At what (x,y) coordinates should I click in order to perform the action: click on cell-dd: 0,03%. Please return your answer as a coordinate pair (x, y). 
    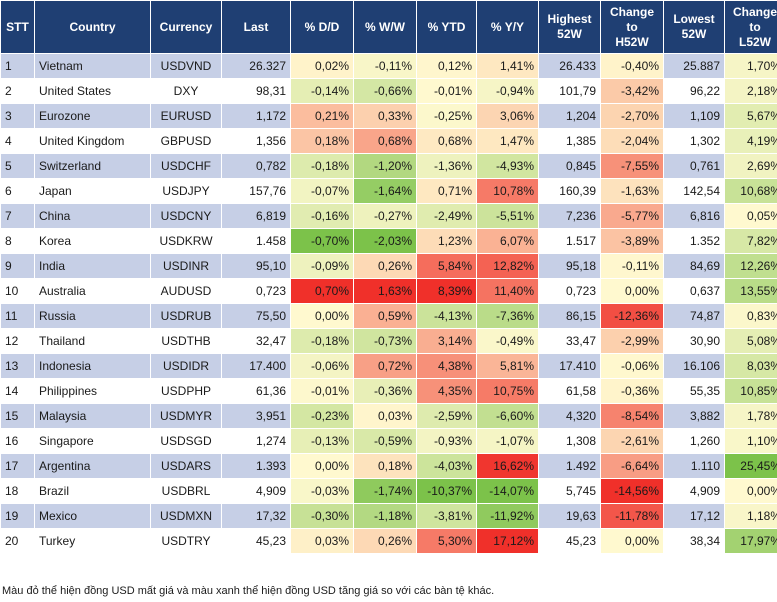
    Looking at the image, I should click on (322, 541).